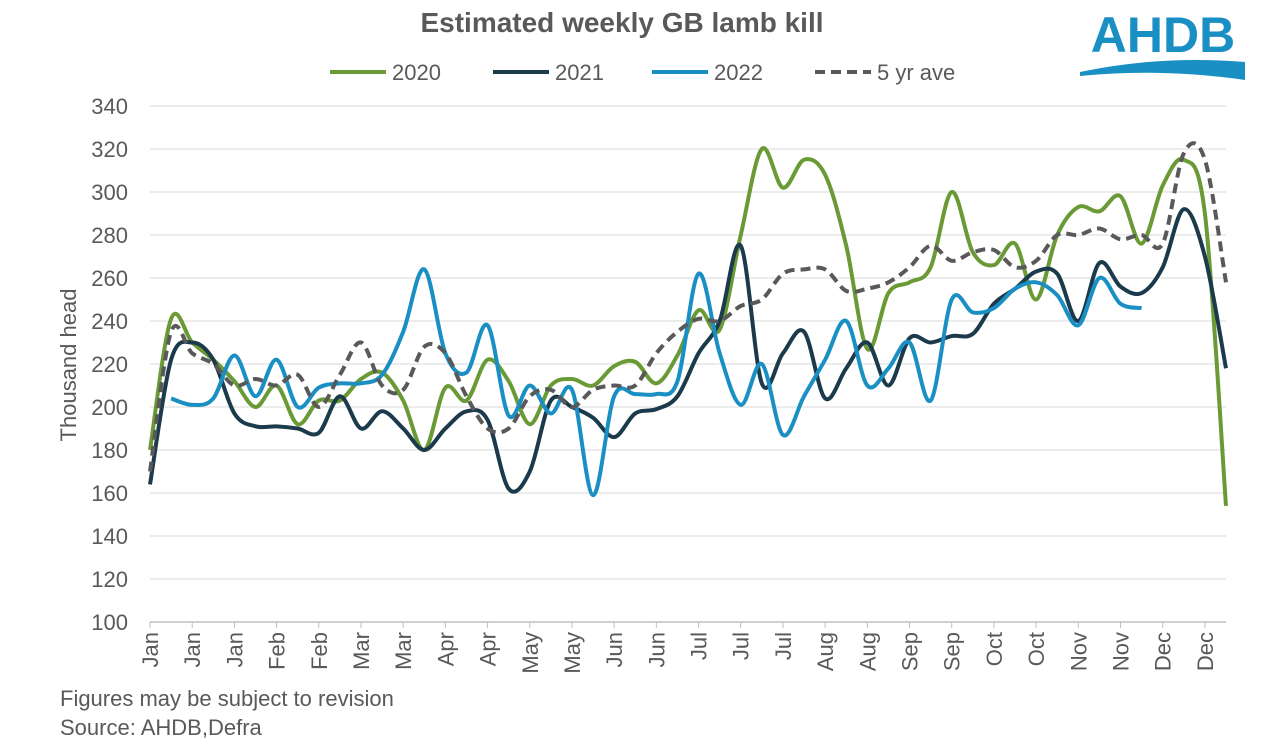 This screenshot has width=1284, height=752. Describe the element at coordinates (109, 278) in the screenshot. I see `y-tick-label: 260` at that location.